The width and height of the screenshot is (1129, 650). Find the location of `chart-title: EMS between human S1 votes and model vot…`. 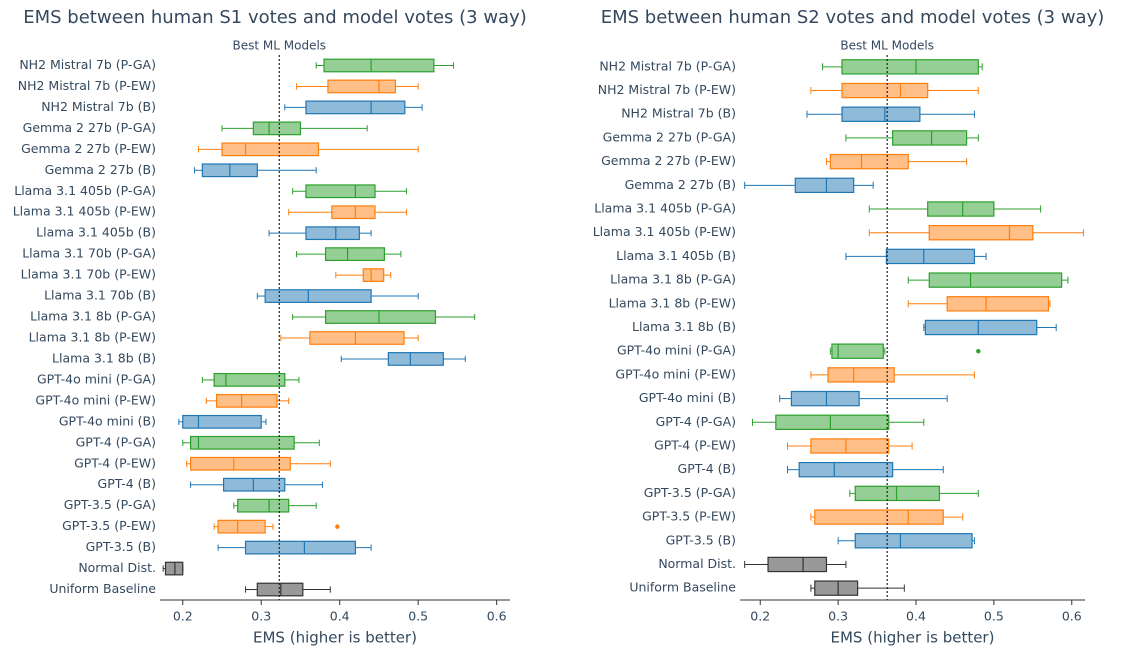

chart-title: EMS between human S1 votes and model vot… is located at coordinates (275, 17).